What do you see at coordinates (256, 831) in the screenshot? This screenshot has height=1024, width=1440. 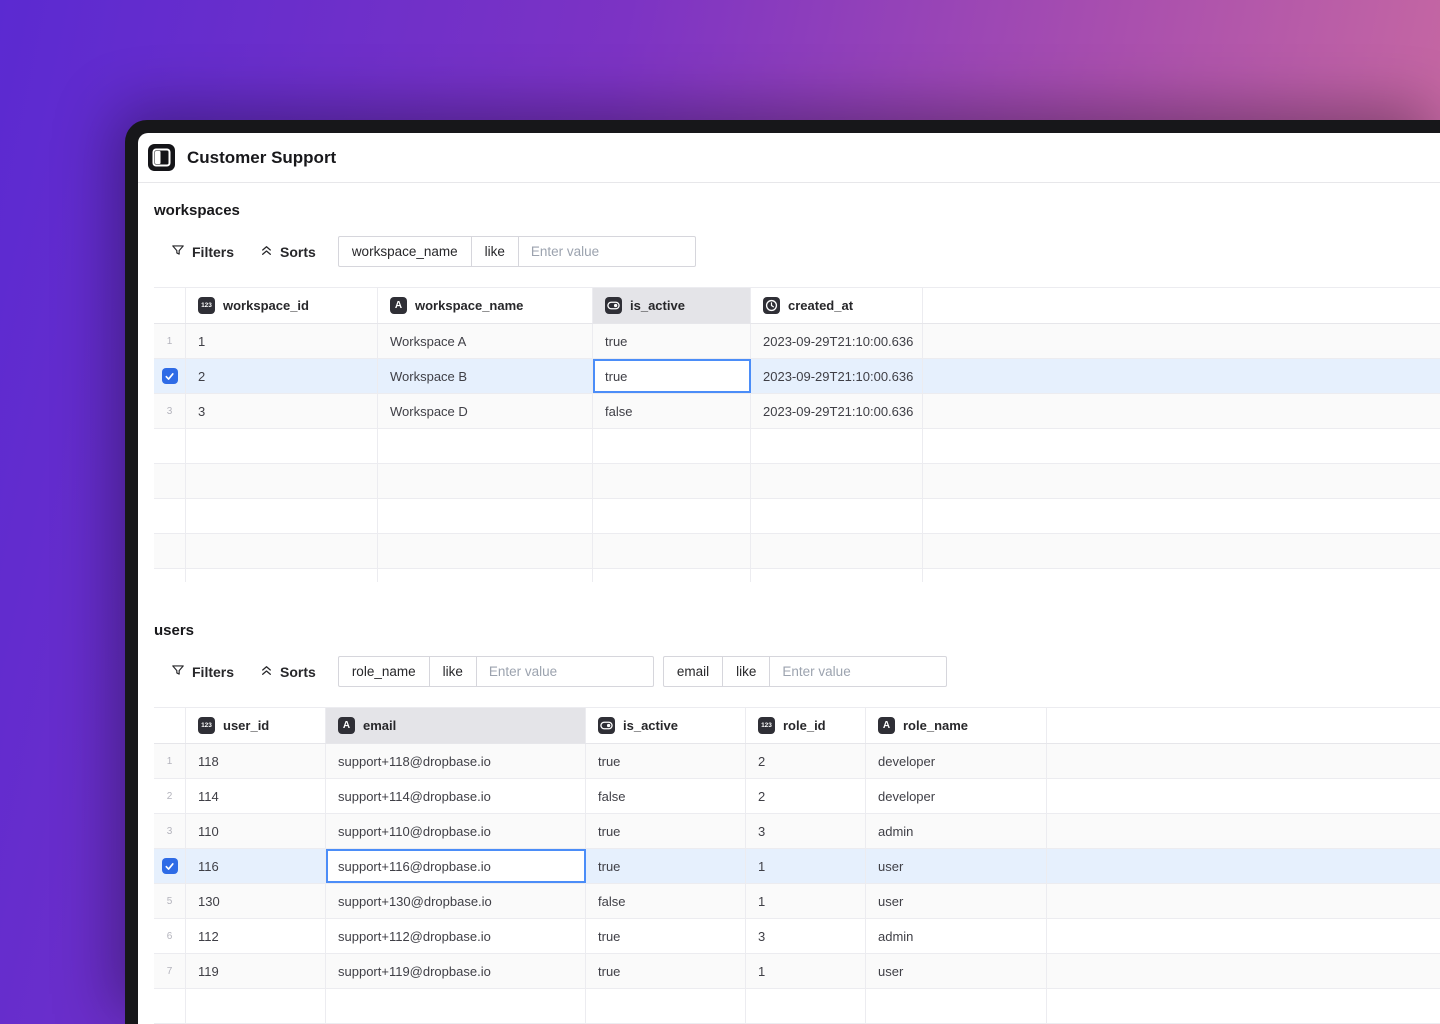 I see `cell-user-id: 110` at bounding box center [256, 831].